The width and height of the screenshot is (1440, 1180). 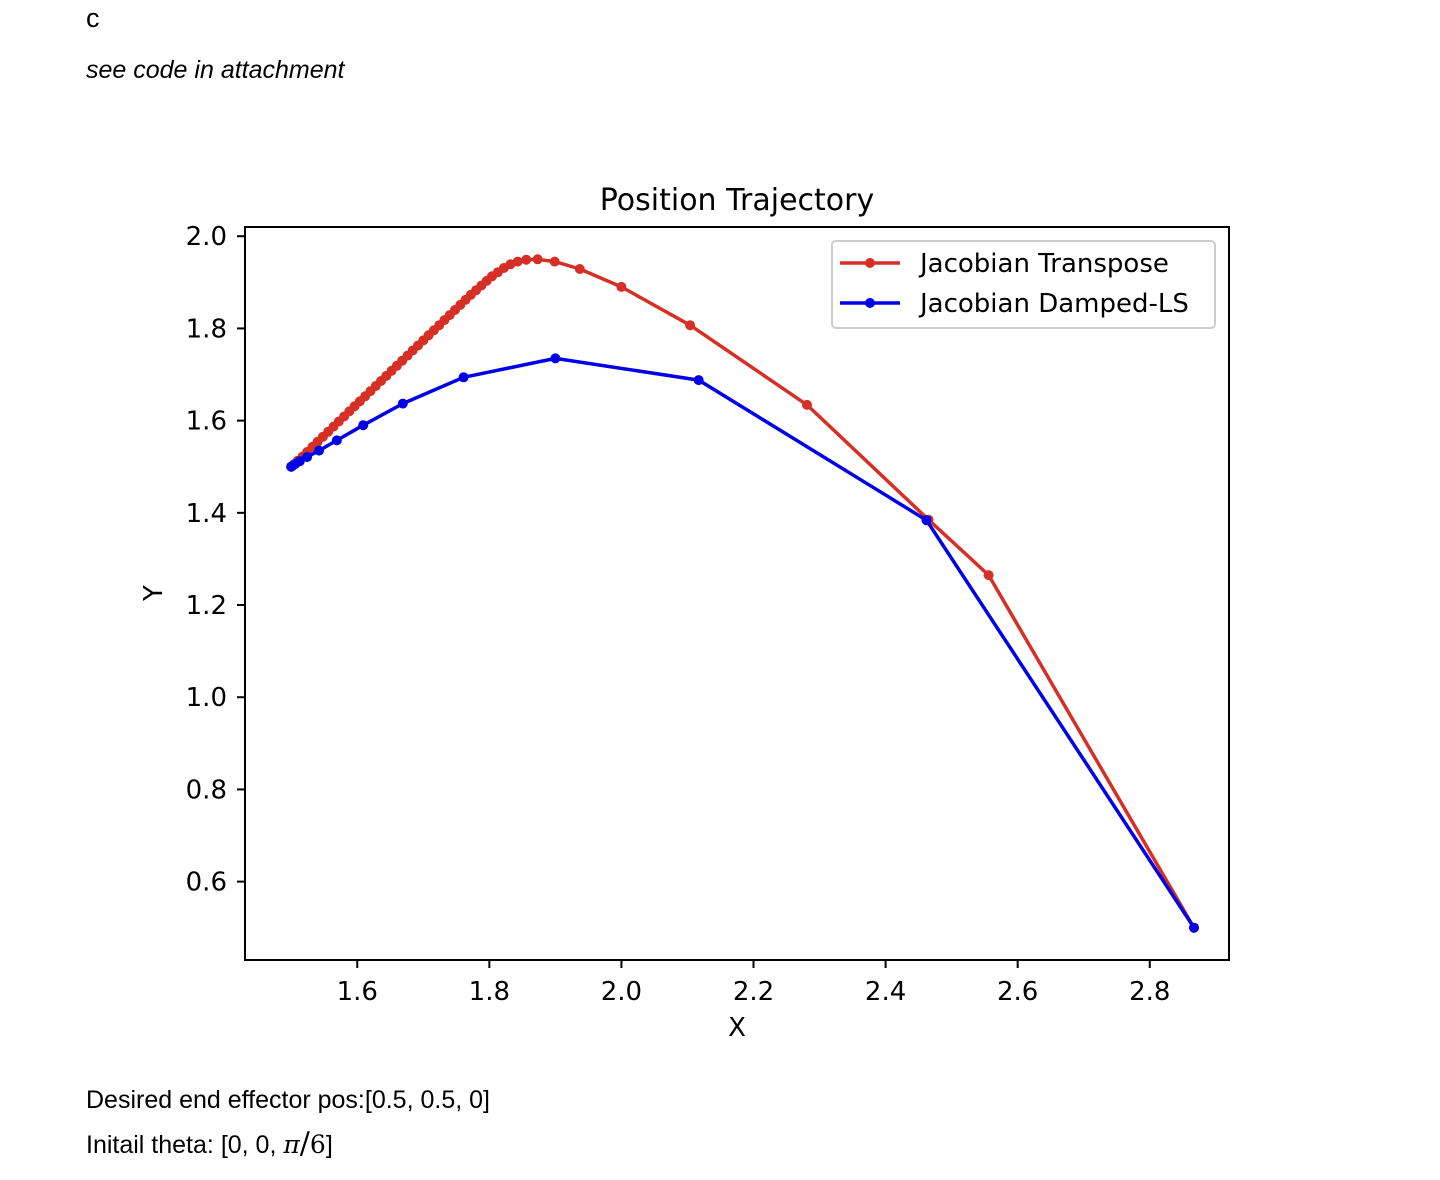 I want to click on x-tick-label: 1.8, so click(x=489, y=992).